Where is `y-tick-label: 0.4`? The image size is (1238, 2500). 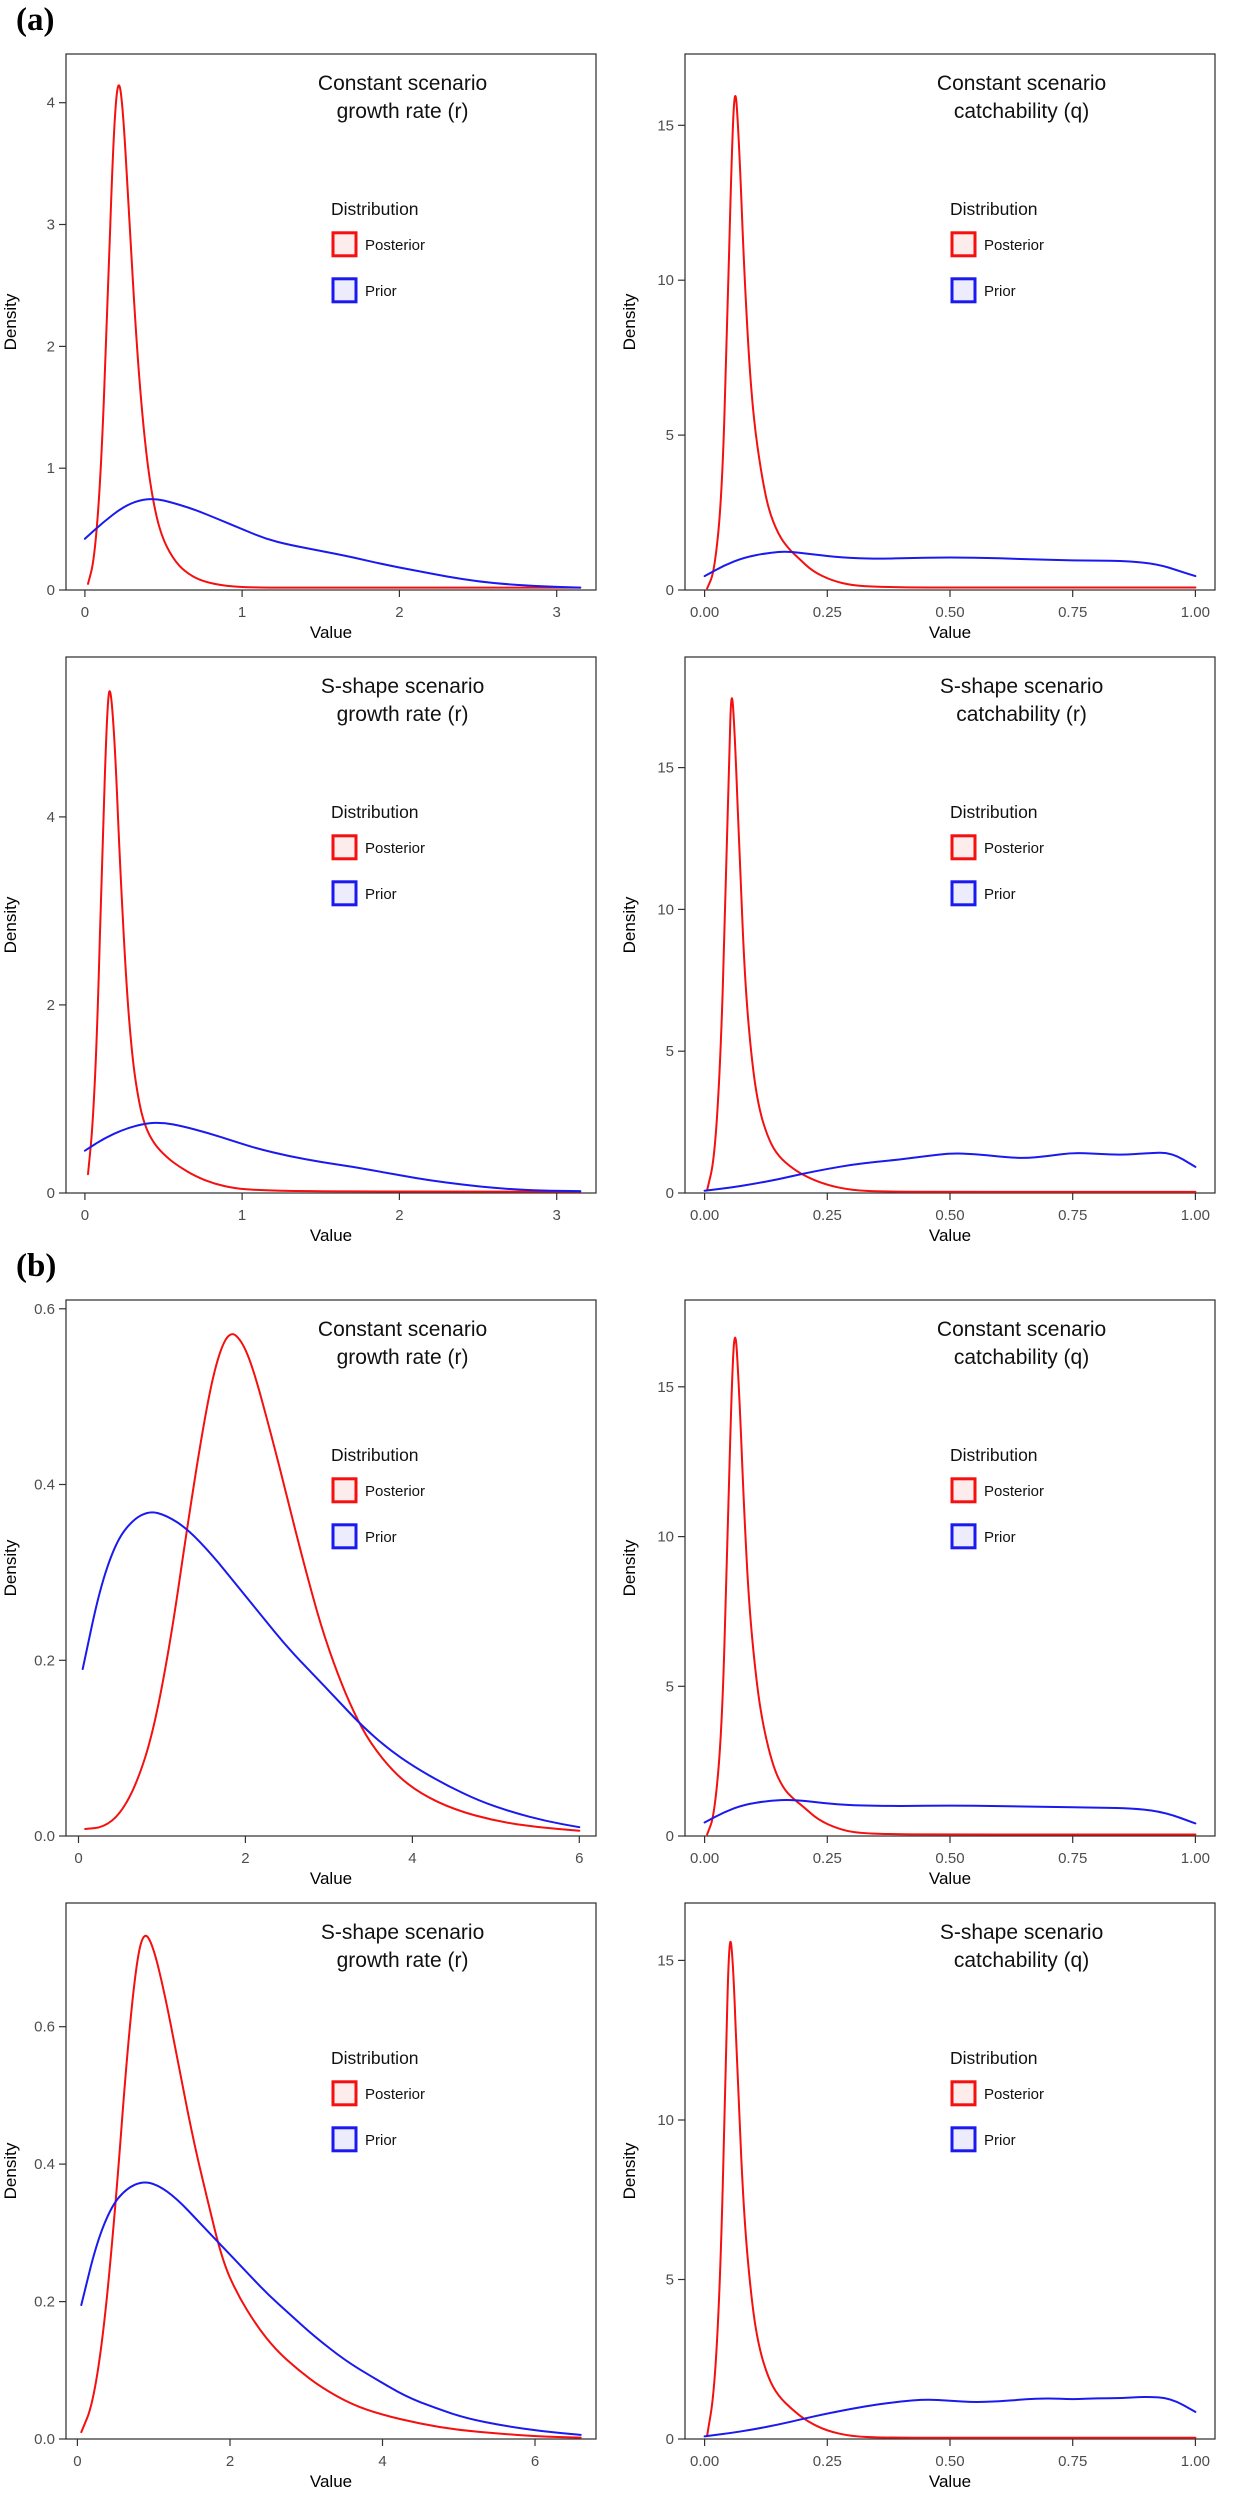
y-tick-label: 0.4 is located at coordinates (44, 1485).